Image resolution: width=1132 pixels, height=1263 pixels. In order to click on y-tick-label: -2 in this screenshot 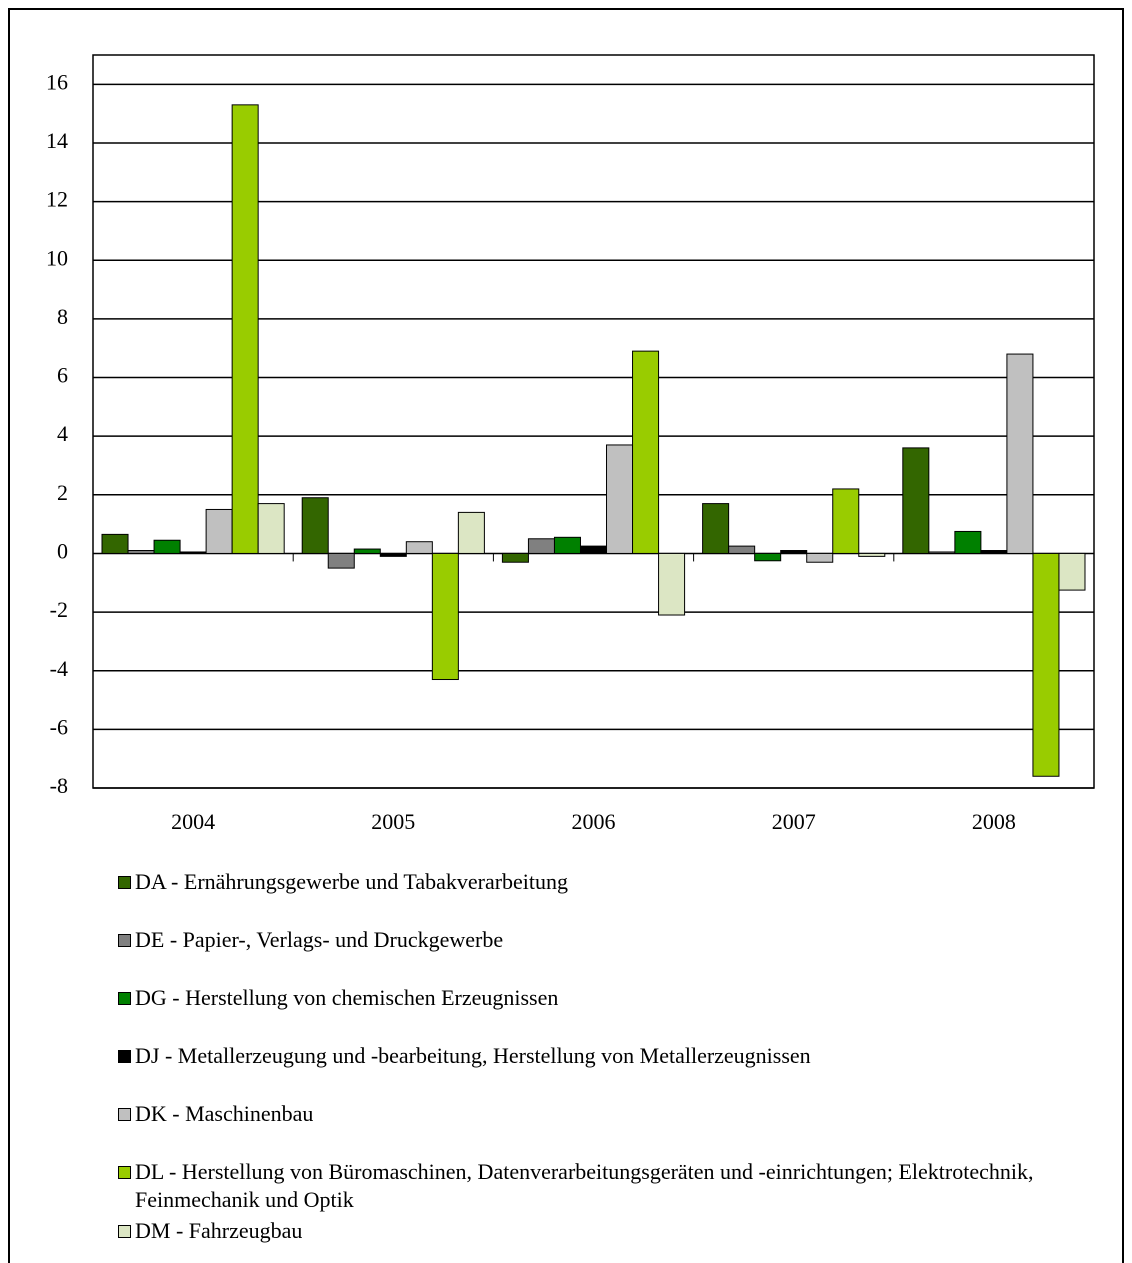, I will do `click(59, 609)`.